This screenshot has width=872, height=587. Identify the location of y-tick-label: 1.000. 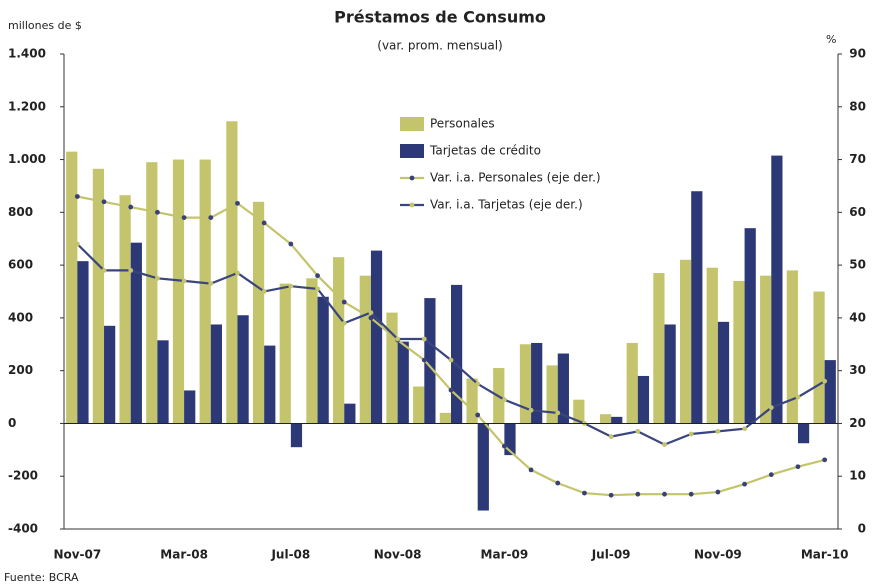
(27, 159).